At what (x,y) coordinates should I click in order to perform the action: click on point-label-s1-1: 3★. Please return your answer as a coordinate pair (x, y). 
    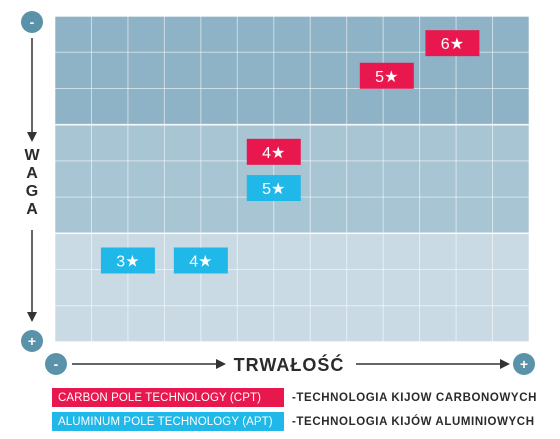
    Looking at the image, I should click on (127, 262).